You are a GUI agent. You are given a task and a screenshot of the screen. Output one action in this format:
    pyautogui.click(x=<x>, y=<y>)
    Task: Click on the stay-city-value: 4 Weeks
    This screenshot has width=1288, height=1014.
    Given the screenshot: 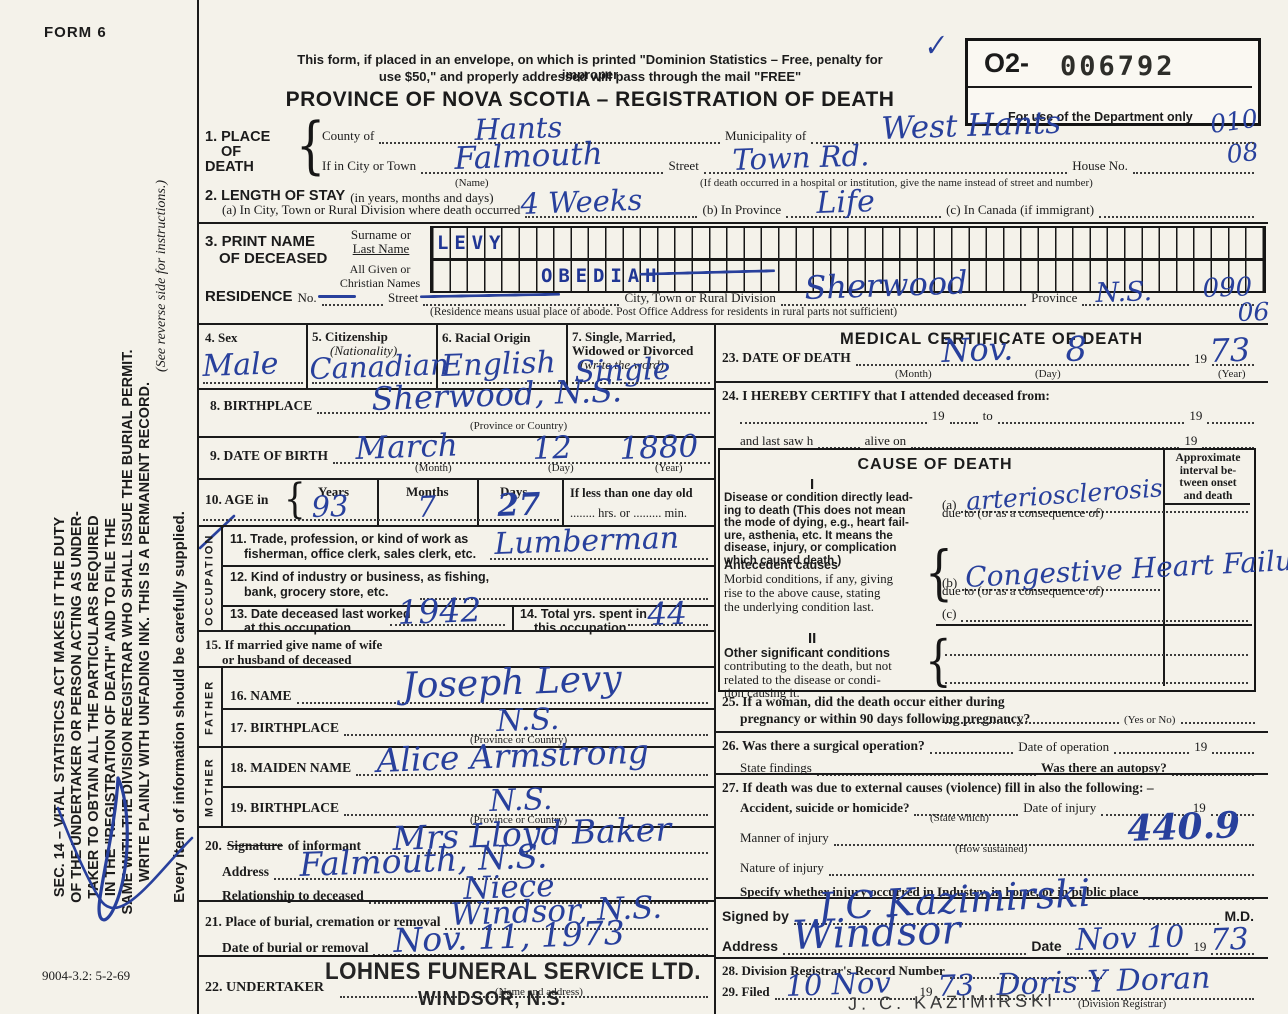 What is the action you would take?
    pyautogui.click(x=582, y=201)
    